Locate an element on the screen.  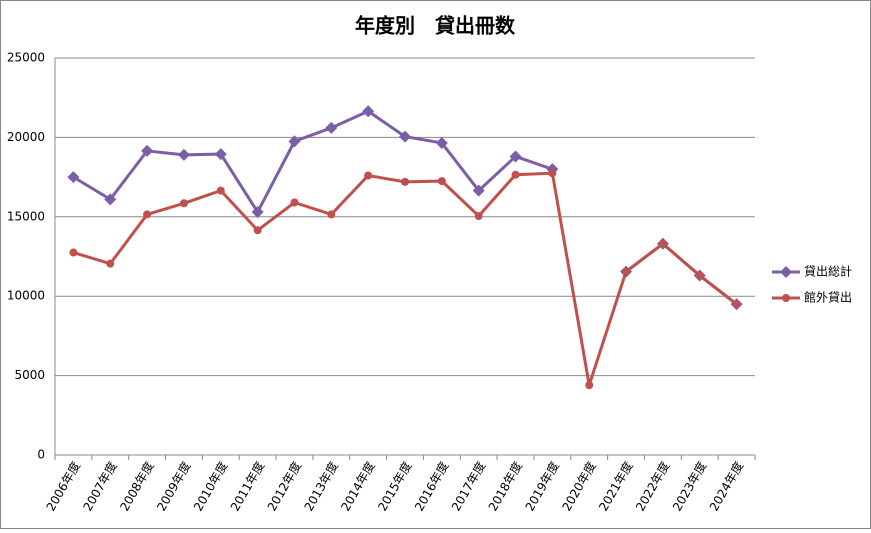
y-tick-label: 15000 is located at coordinates (26, 216).